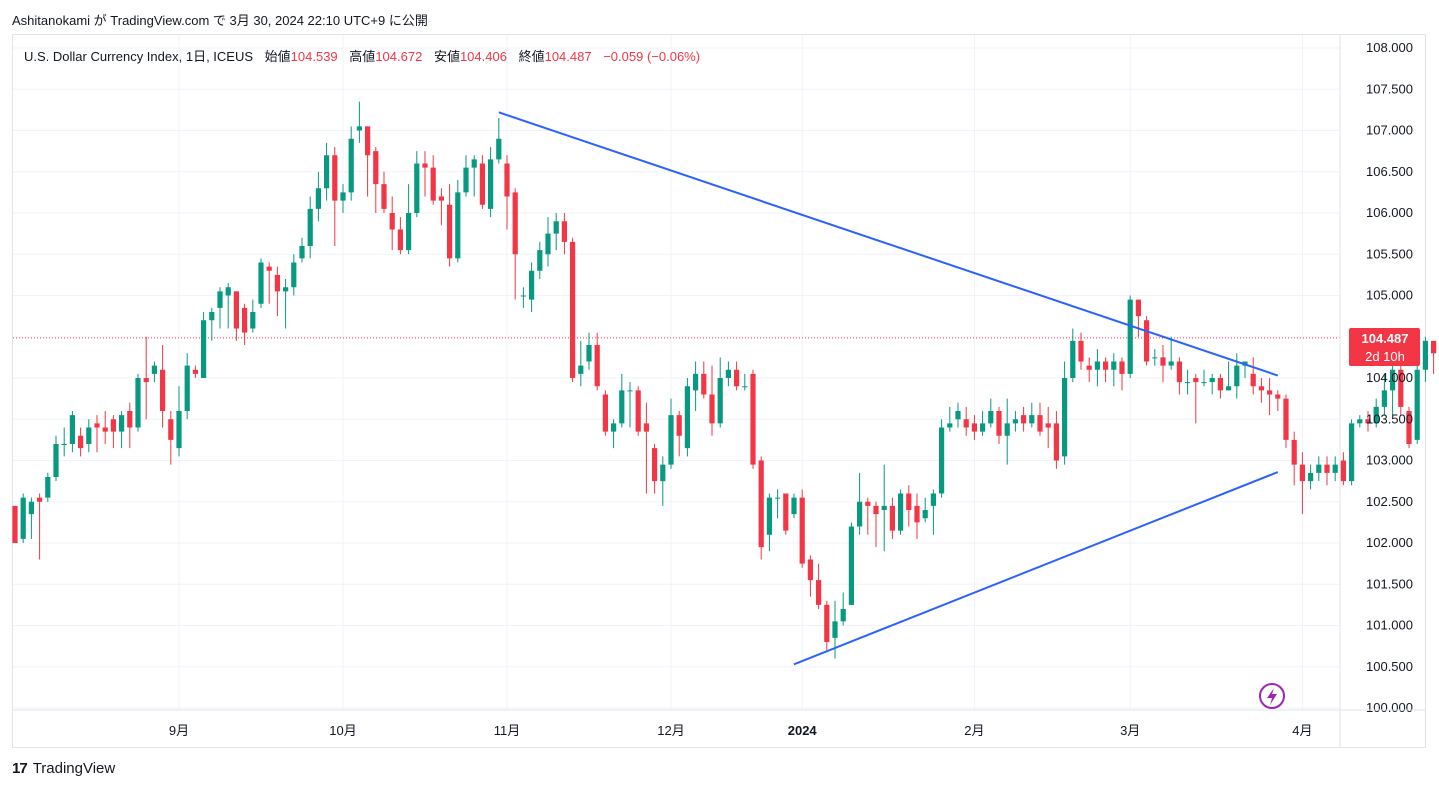  I want to click on price-tick-label: 102.000, so click(1389, 542).